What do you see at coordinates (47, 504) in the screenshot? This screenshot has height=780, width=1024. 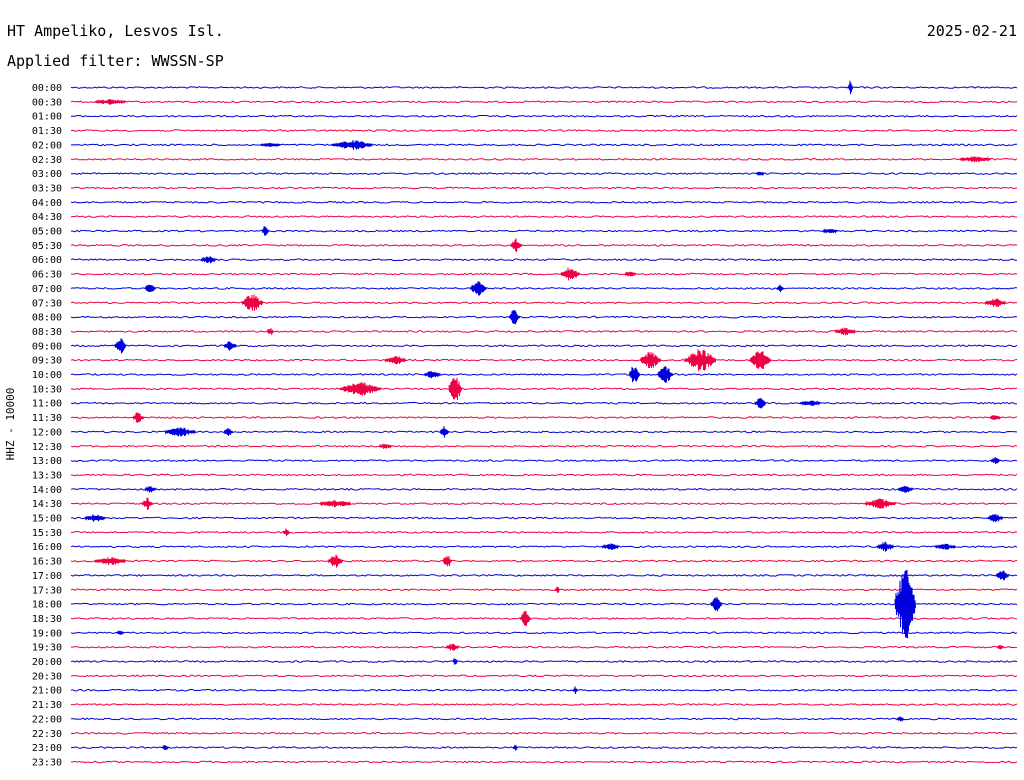 I see `row-label: 14:30` at bounding box center [47, 504].